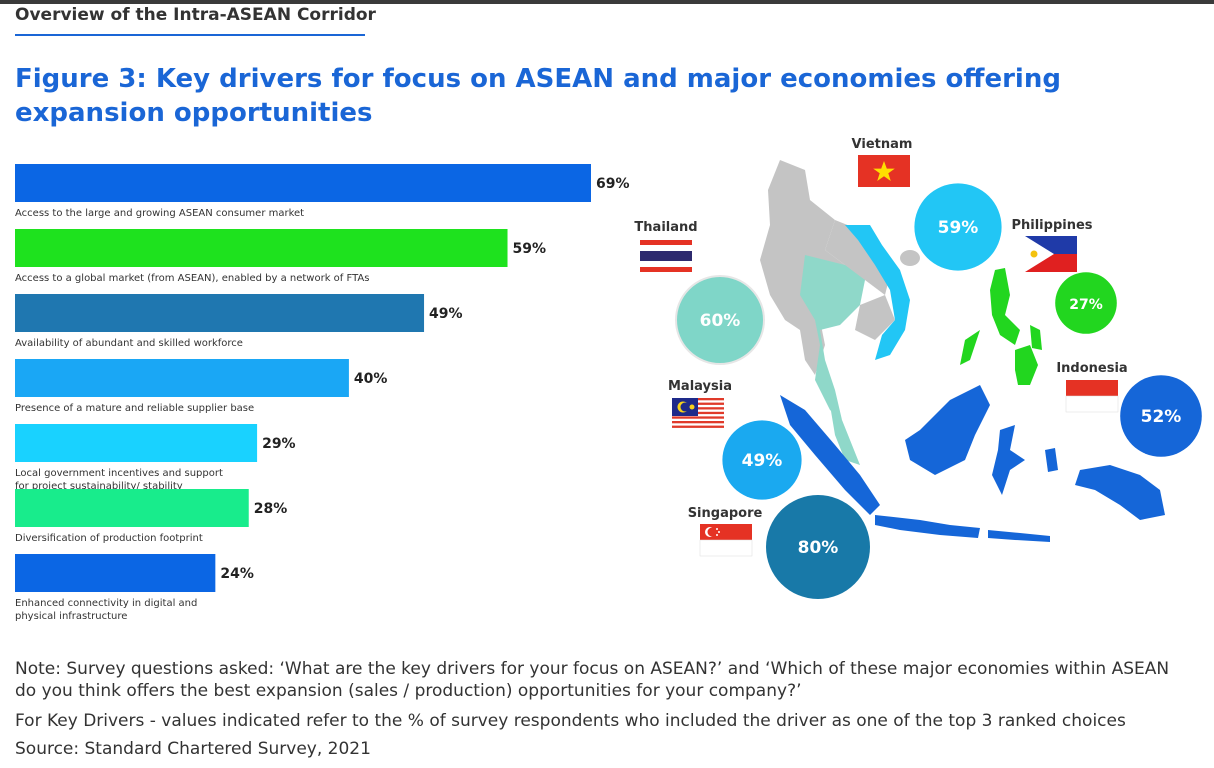 Image resolution: width=1214 pixels, height=768 pixels. Describe the element at coordinates (726, 540) in the screenshot. I see `singapore-flag-icon` at that location.